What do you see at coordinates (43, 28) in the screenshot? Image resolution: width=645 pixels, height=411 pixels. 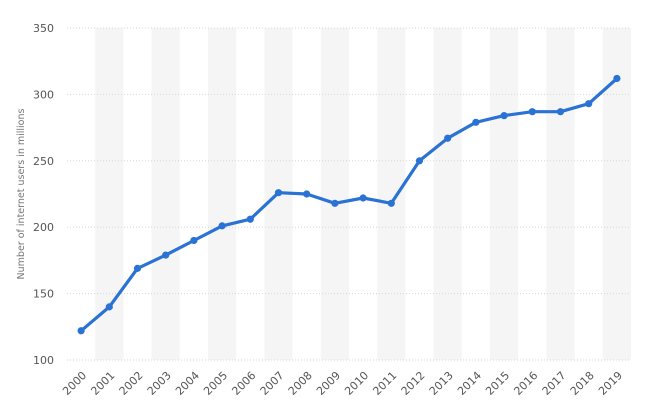 I see `y-tick-label: 350` at bounding box center [43, 28].